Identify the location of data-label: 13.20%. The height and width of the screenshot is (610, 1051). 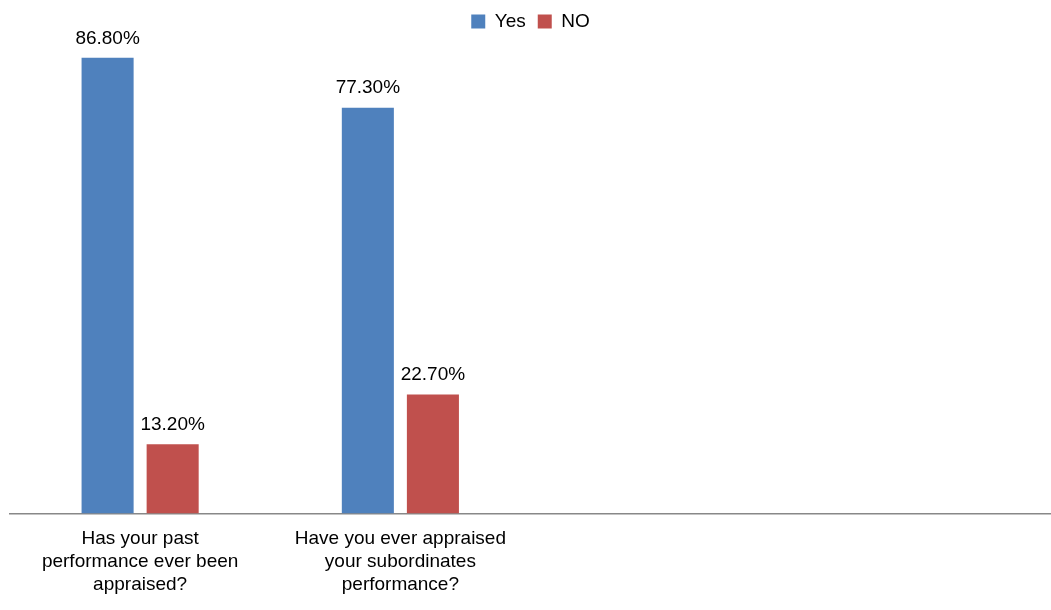
(172, 424).